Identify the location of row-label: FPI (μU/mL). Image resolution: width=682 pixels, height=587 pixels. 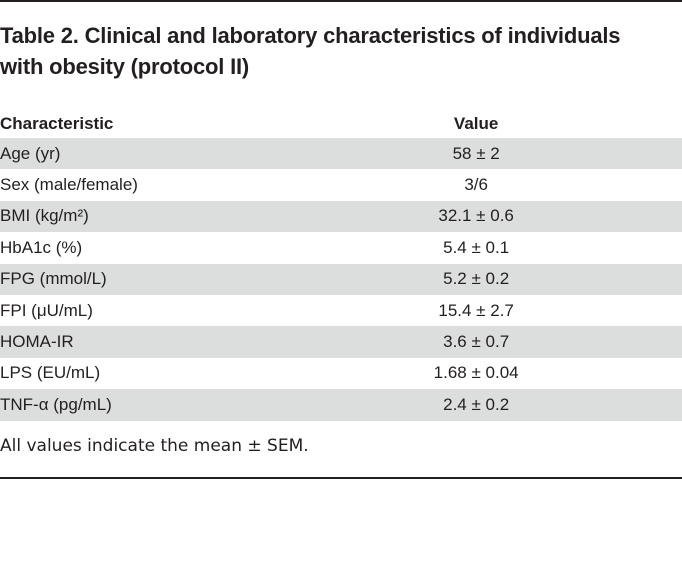
(46, 310).